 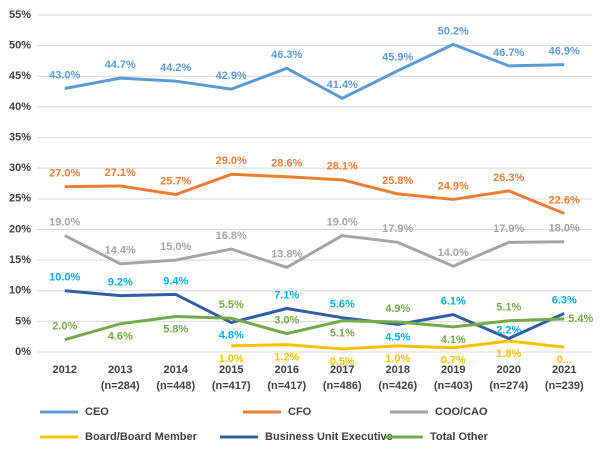 What do you see at coordinates (175, 281) in the screenshot?
I see `data-label: 9.4%` at bounding box center [175, 281].